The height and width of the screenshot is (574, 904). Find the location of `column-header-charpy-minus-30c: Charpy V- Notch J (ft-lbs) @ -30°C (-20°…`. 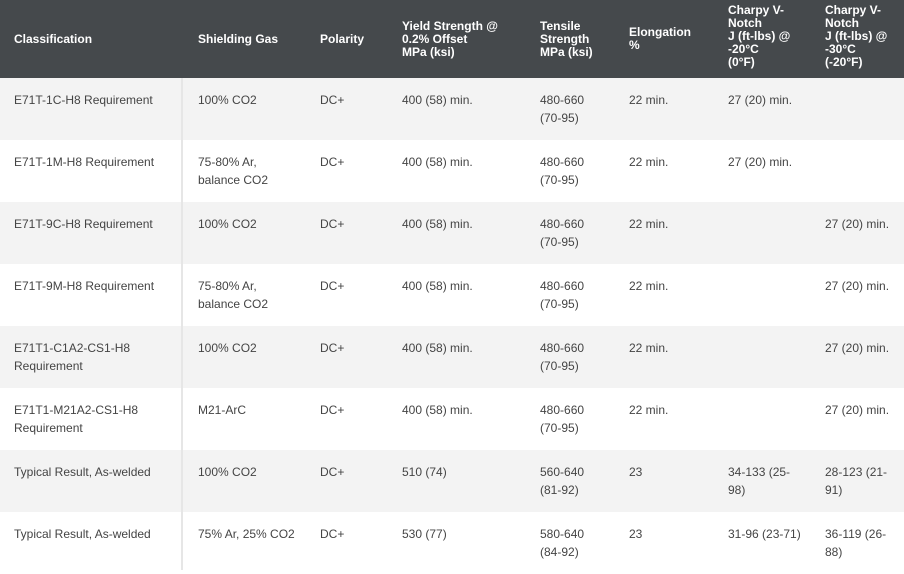

column-header-charpy-minus-30c: Charpy V- Notch J (ft-lbs) @ -30°C (-20°… is located at coordinates (856, 36).